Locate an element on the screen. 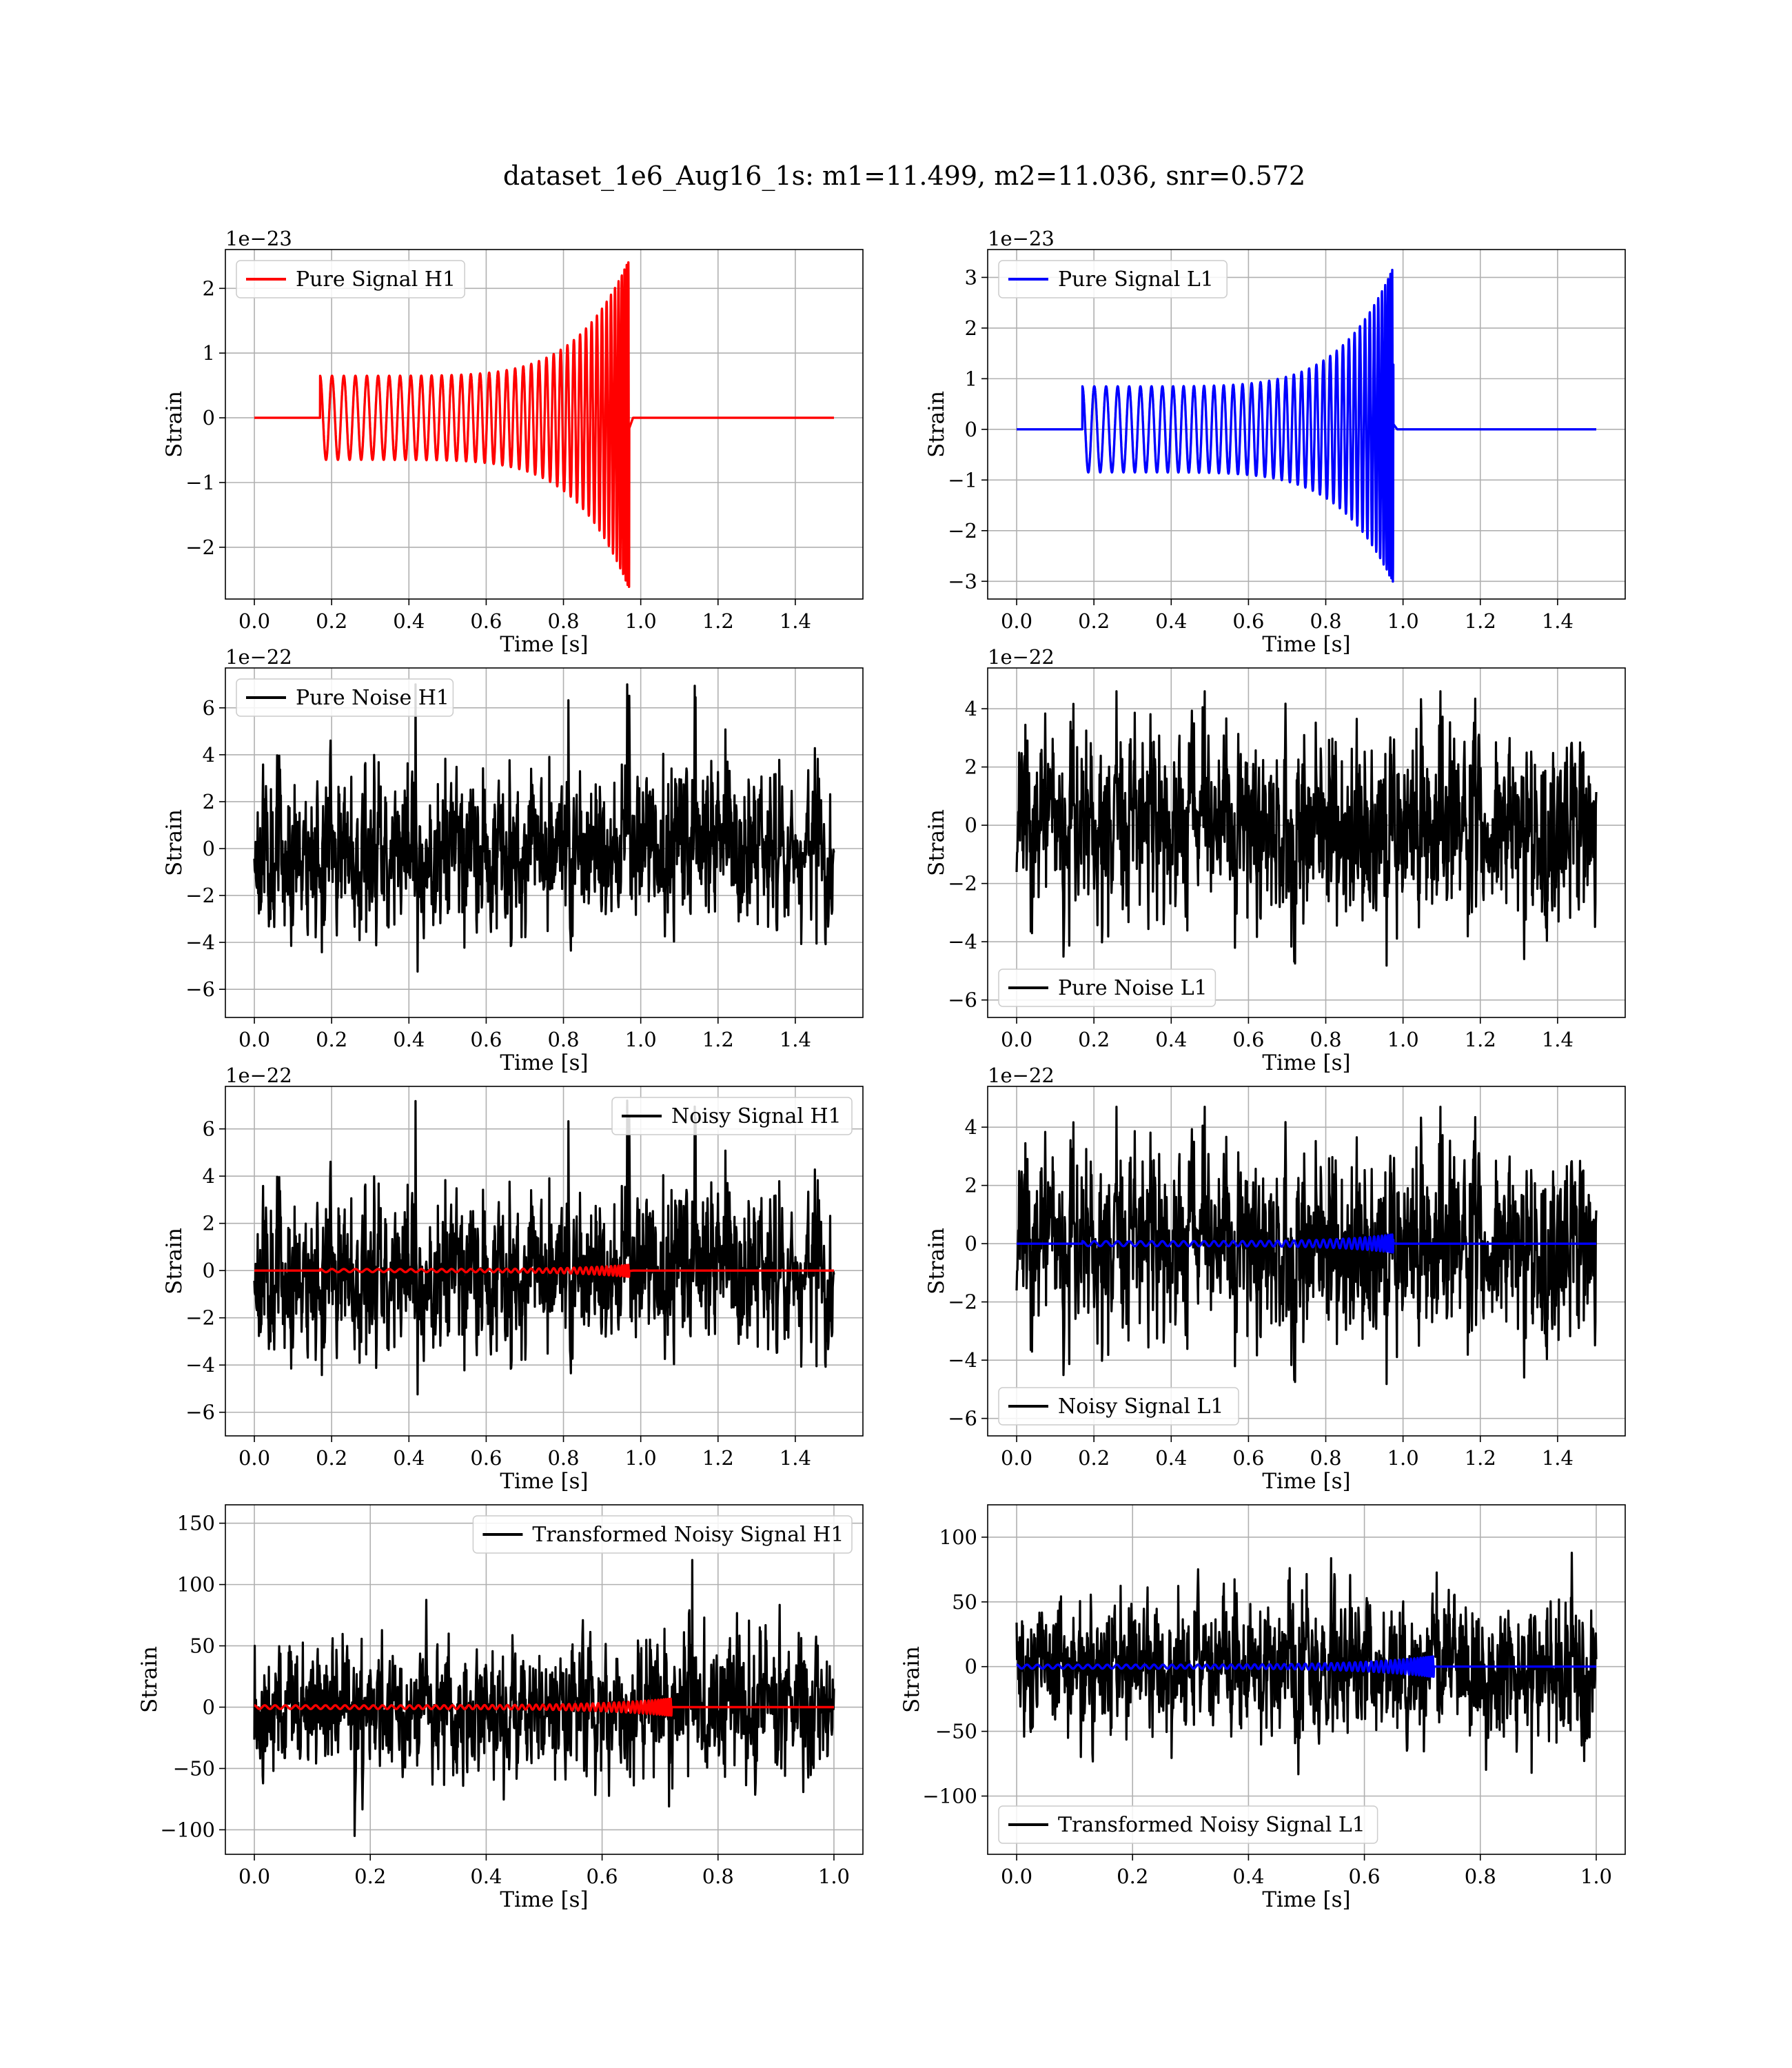 The height and width of the screenshot is (2068, 1792). legend-label: Noisy Signal L1 is located at coordinates (1140, 1407).